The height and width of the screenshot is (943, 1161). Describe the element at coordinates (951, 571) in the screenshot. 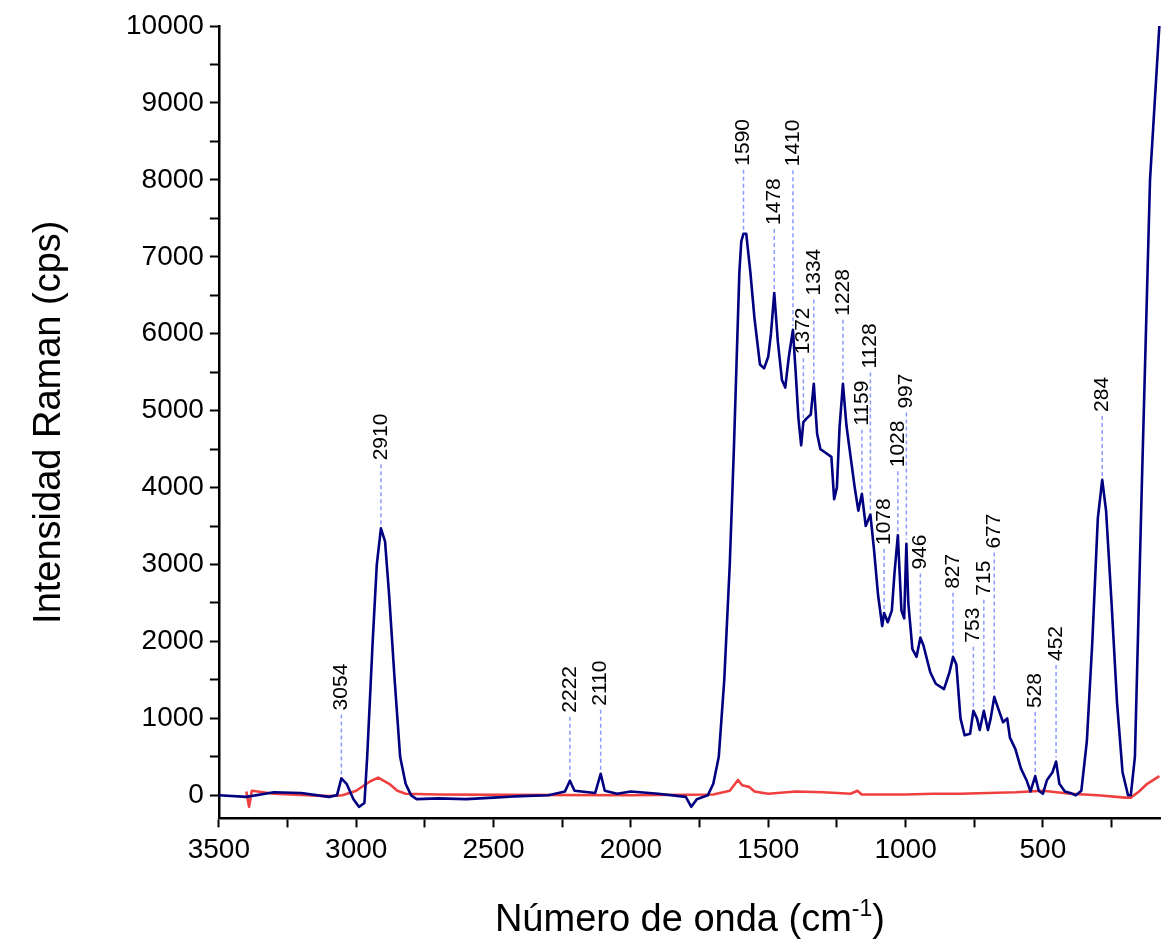

I see `annotation: 827` at that location.